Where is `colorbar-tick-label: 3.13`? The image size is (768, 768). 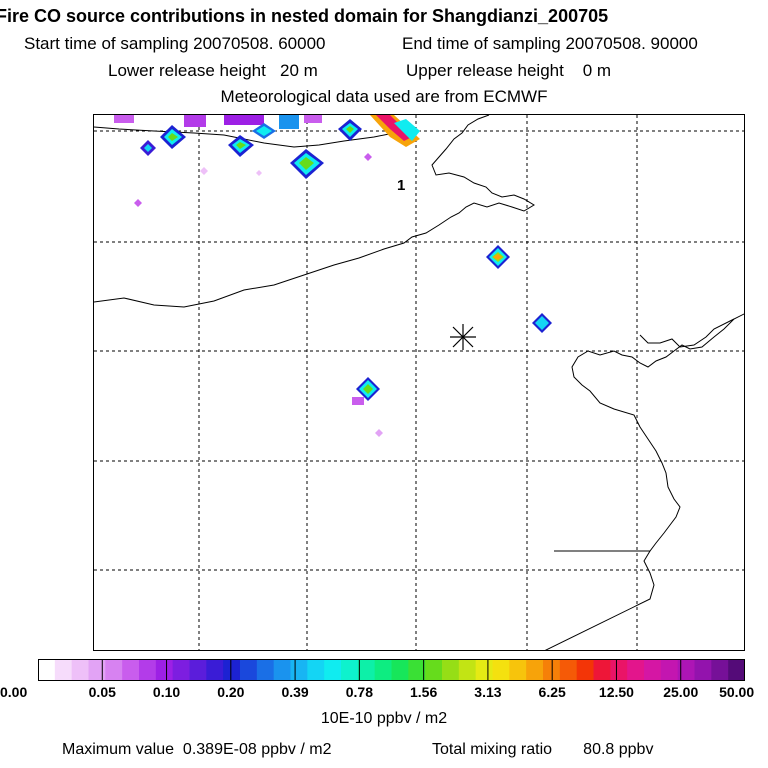 colorbar-tick-label: 3.13 is located at coordinates (488, 692).